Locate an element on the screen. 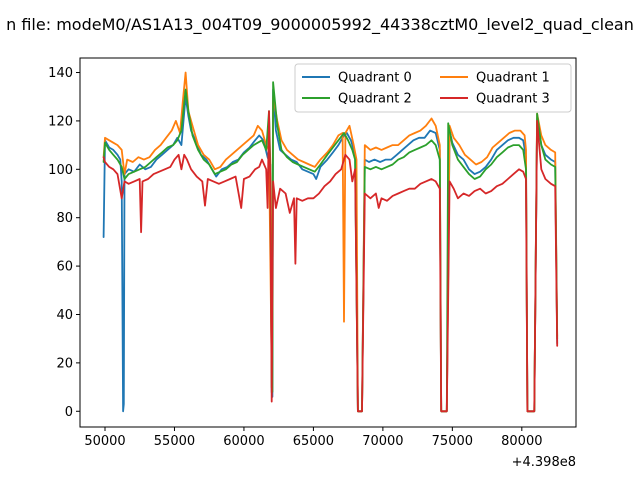 Image resolution: width=640 pixels, height=480 pixels. x-tick-label: 75000 is located at coordinates (452, 441).